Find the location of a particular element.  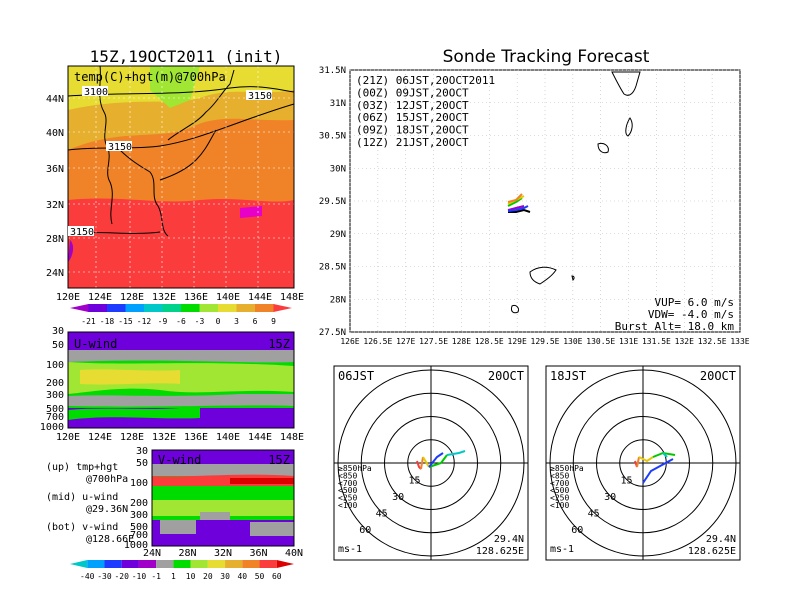

speed-ring-label: 45 is located at coordinates (382, 513).